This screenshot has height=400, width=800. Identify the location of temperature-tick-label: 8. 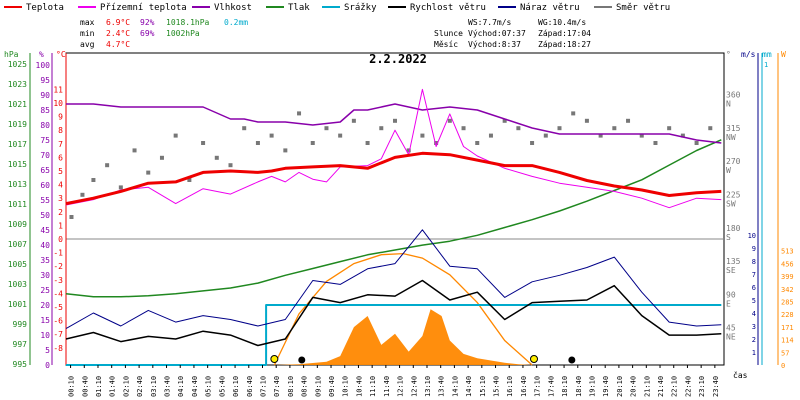
(60, 130).